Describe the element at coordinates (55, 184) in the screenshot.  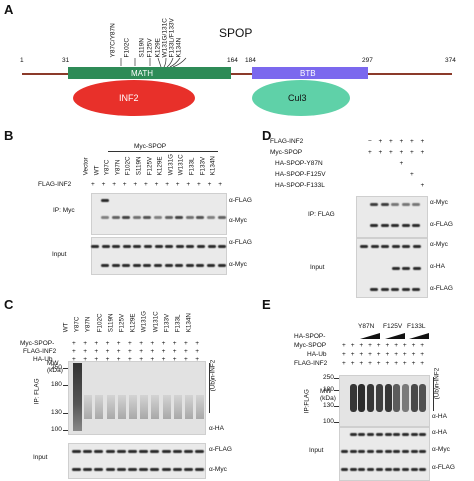
I see `flag-inf2-label: FLAG-INF2` at that location.